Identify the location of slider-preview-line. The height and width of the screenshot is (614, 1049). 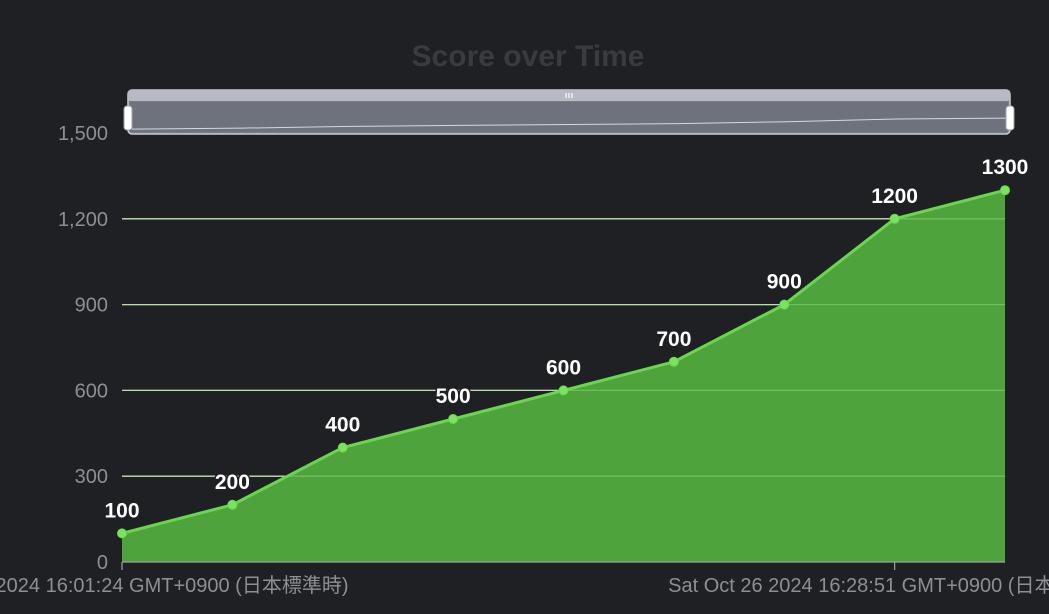
(569, 123).